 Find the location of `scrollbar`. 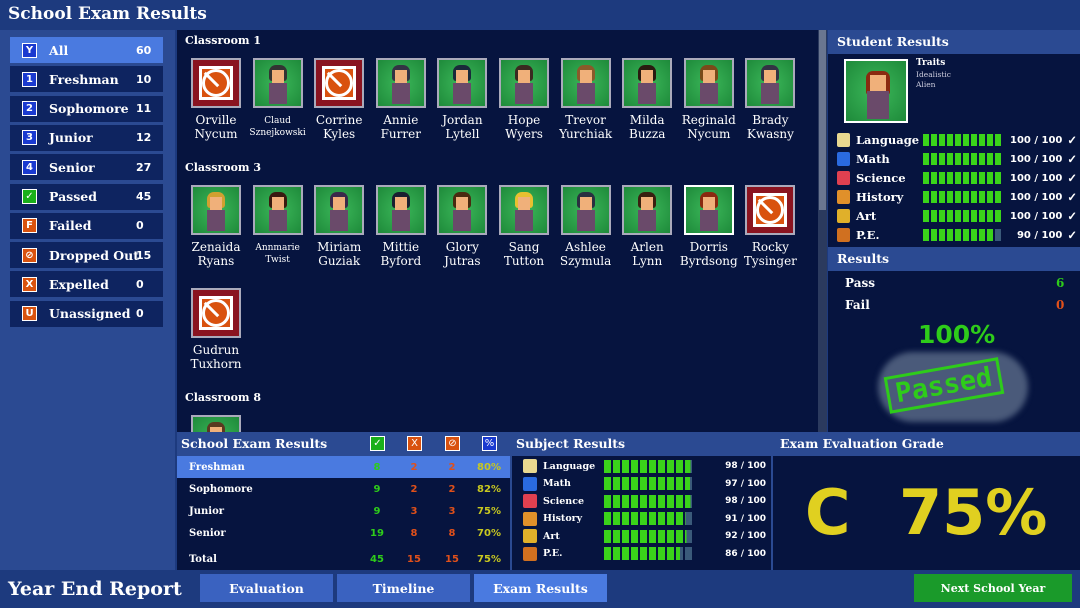

scrollbar is located at coordinates (822, 231).